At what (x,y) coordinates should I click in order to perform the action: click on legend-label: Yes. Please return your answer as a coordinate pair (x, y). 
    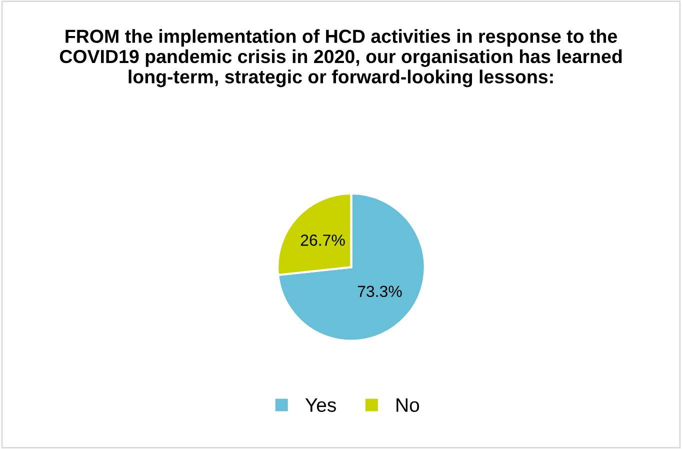
    Looking at the image, I should click on (320, 405).